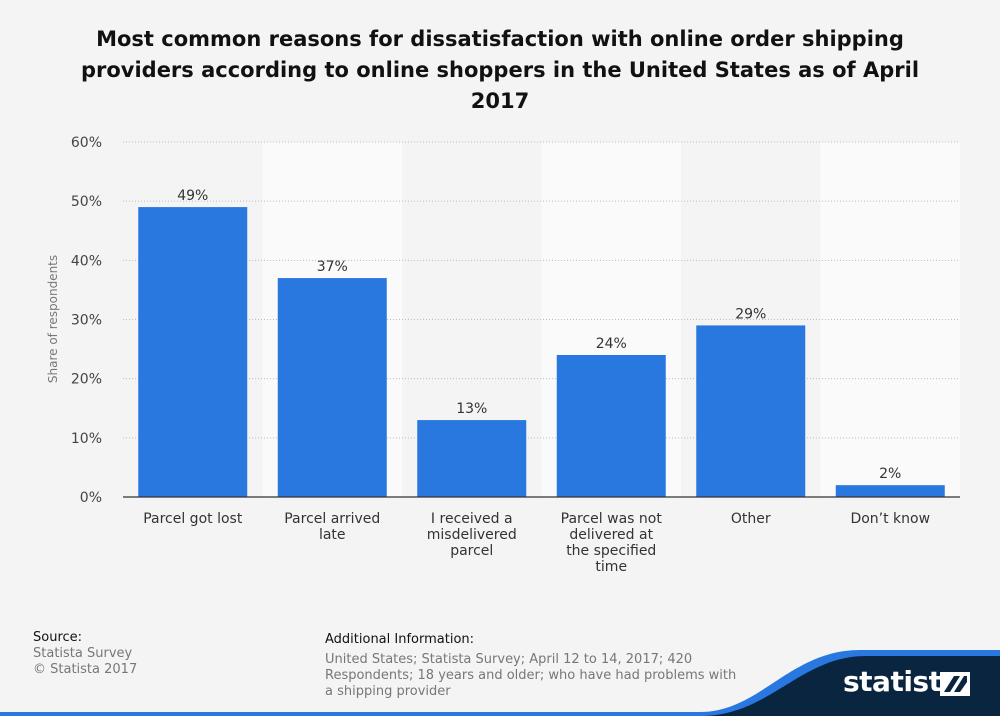 The height and width of the screenshot is (716, 1000). What do you see at coordinates (86, 321) in the screenshot?
I see `y-tick-label: 30%` at bounding box center [86, 321].